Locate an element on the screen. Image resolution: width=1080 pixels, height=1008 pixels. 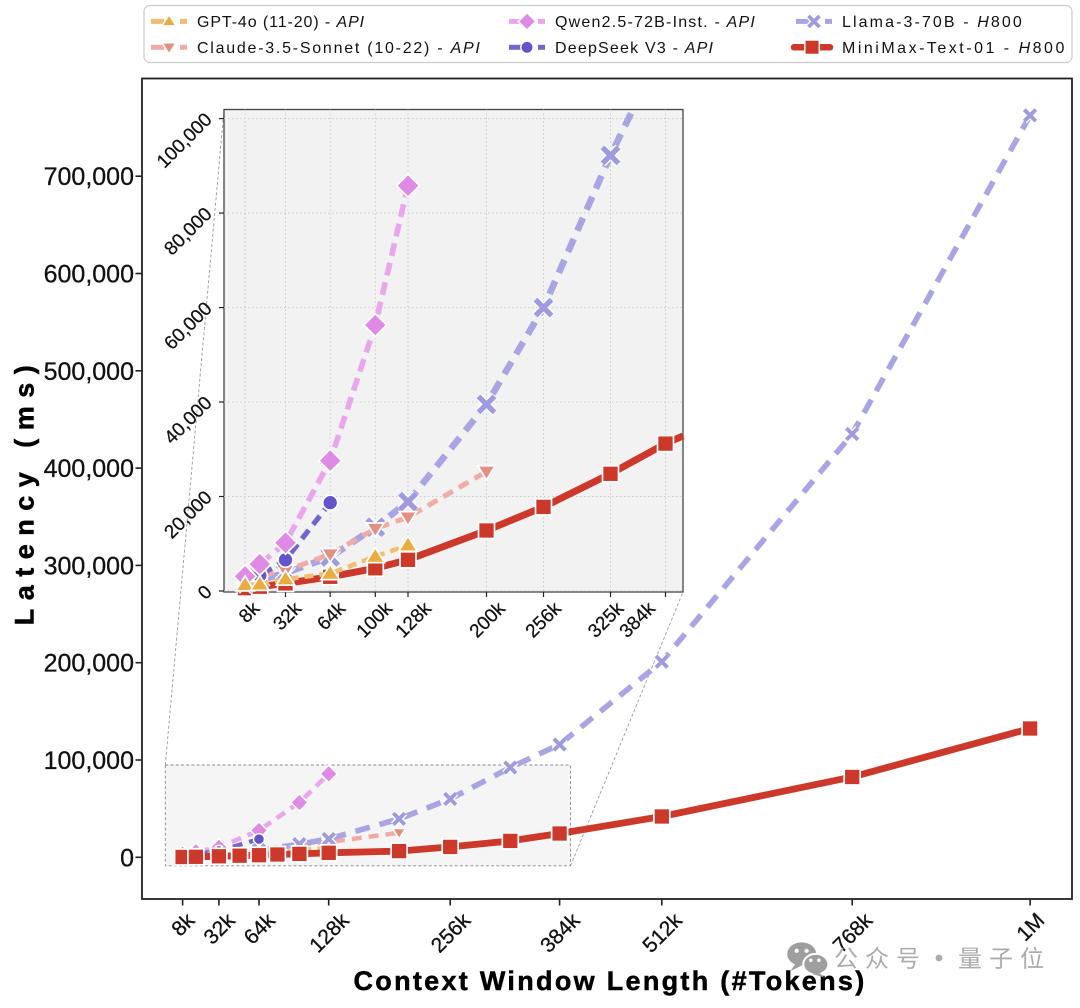
svg-text: MiniMax-Text-01 - H800 is located at coordinates (954, 48).